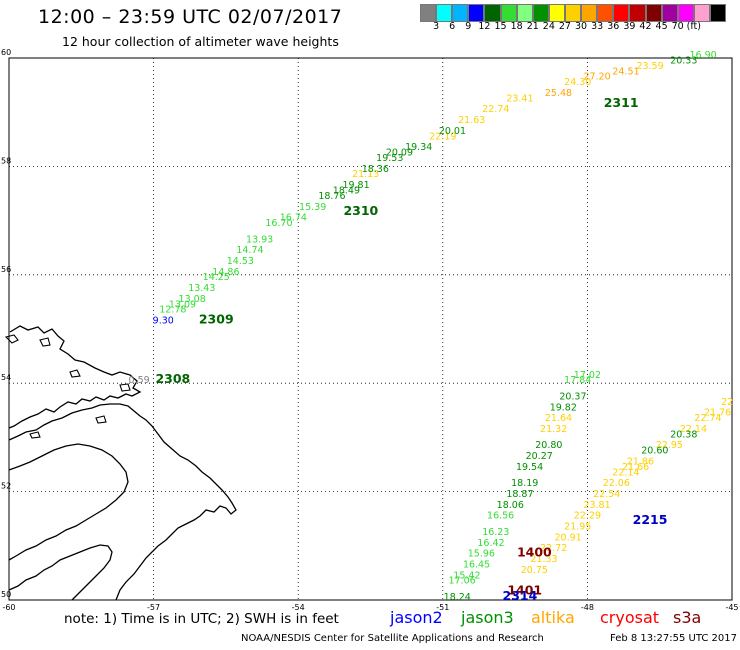  I want to click on lat-tick-label: 50, so click(6, 594).